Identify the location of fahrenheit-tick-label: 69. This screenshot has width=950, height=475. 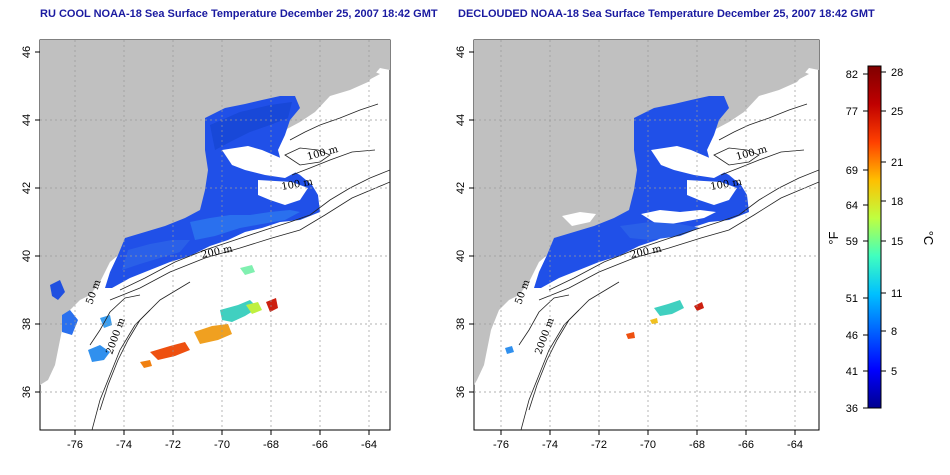
(852, 171).